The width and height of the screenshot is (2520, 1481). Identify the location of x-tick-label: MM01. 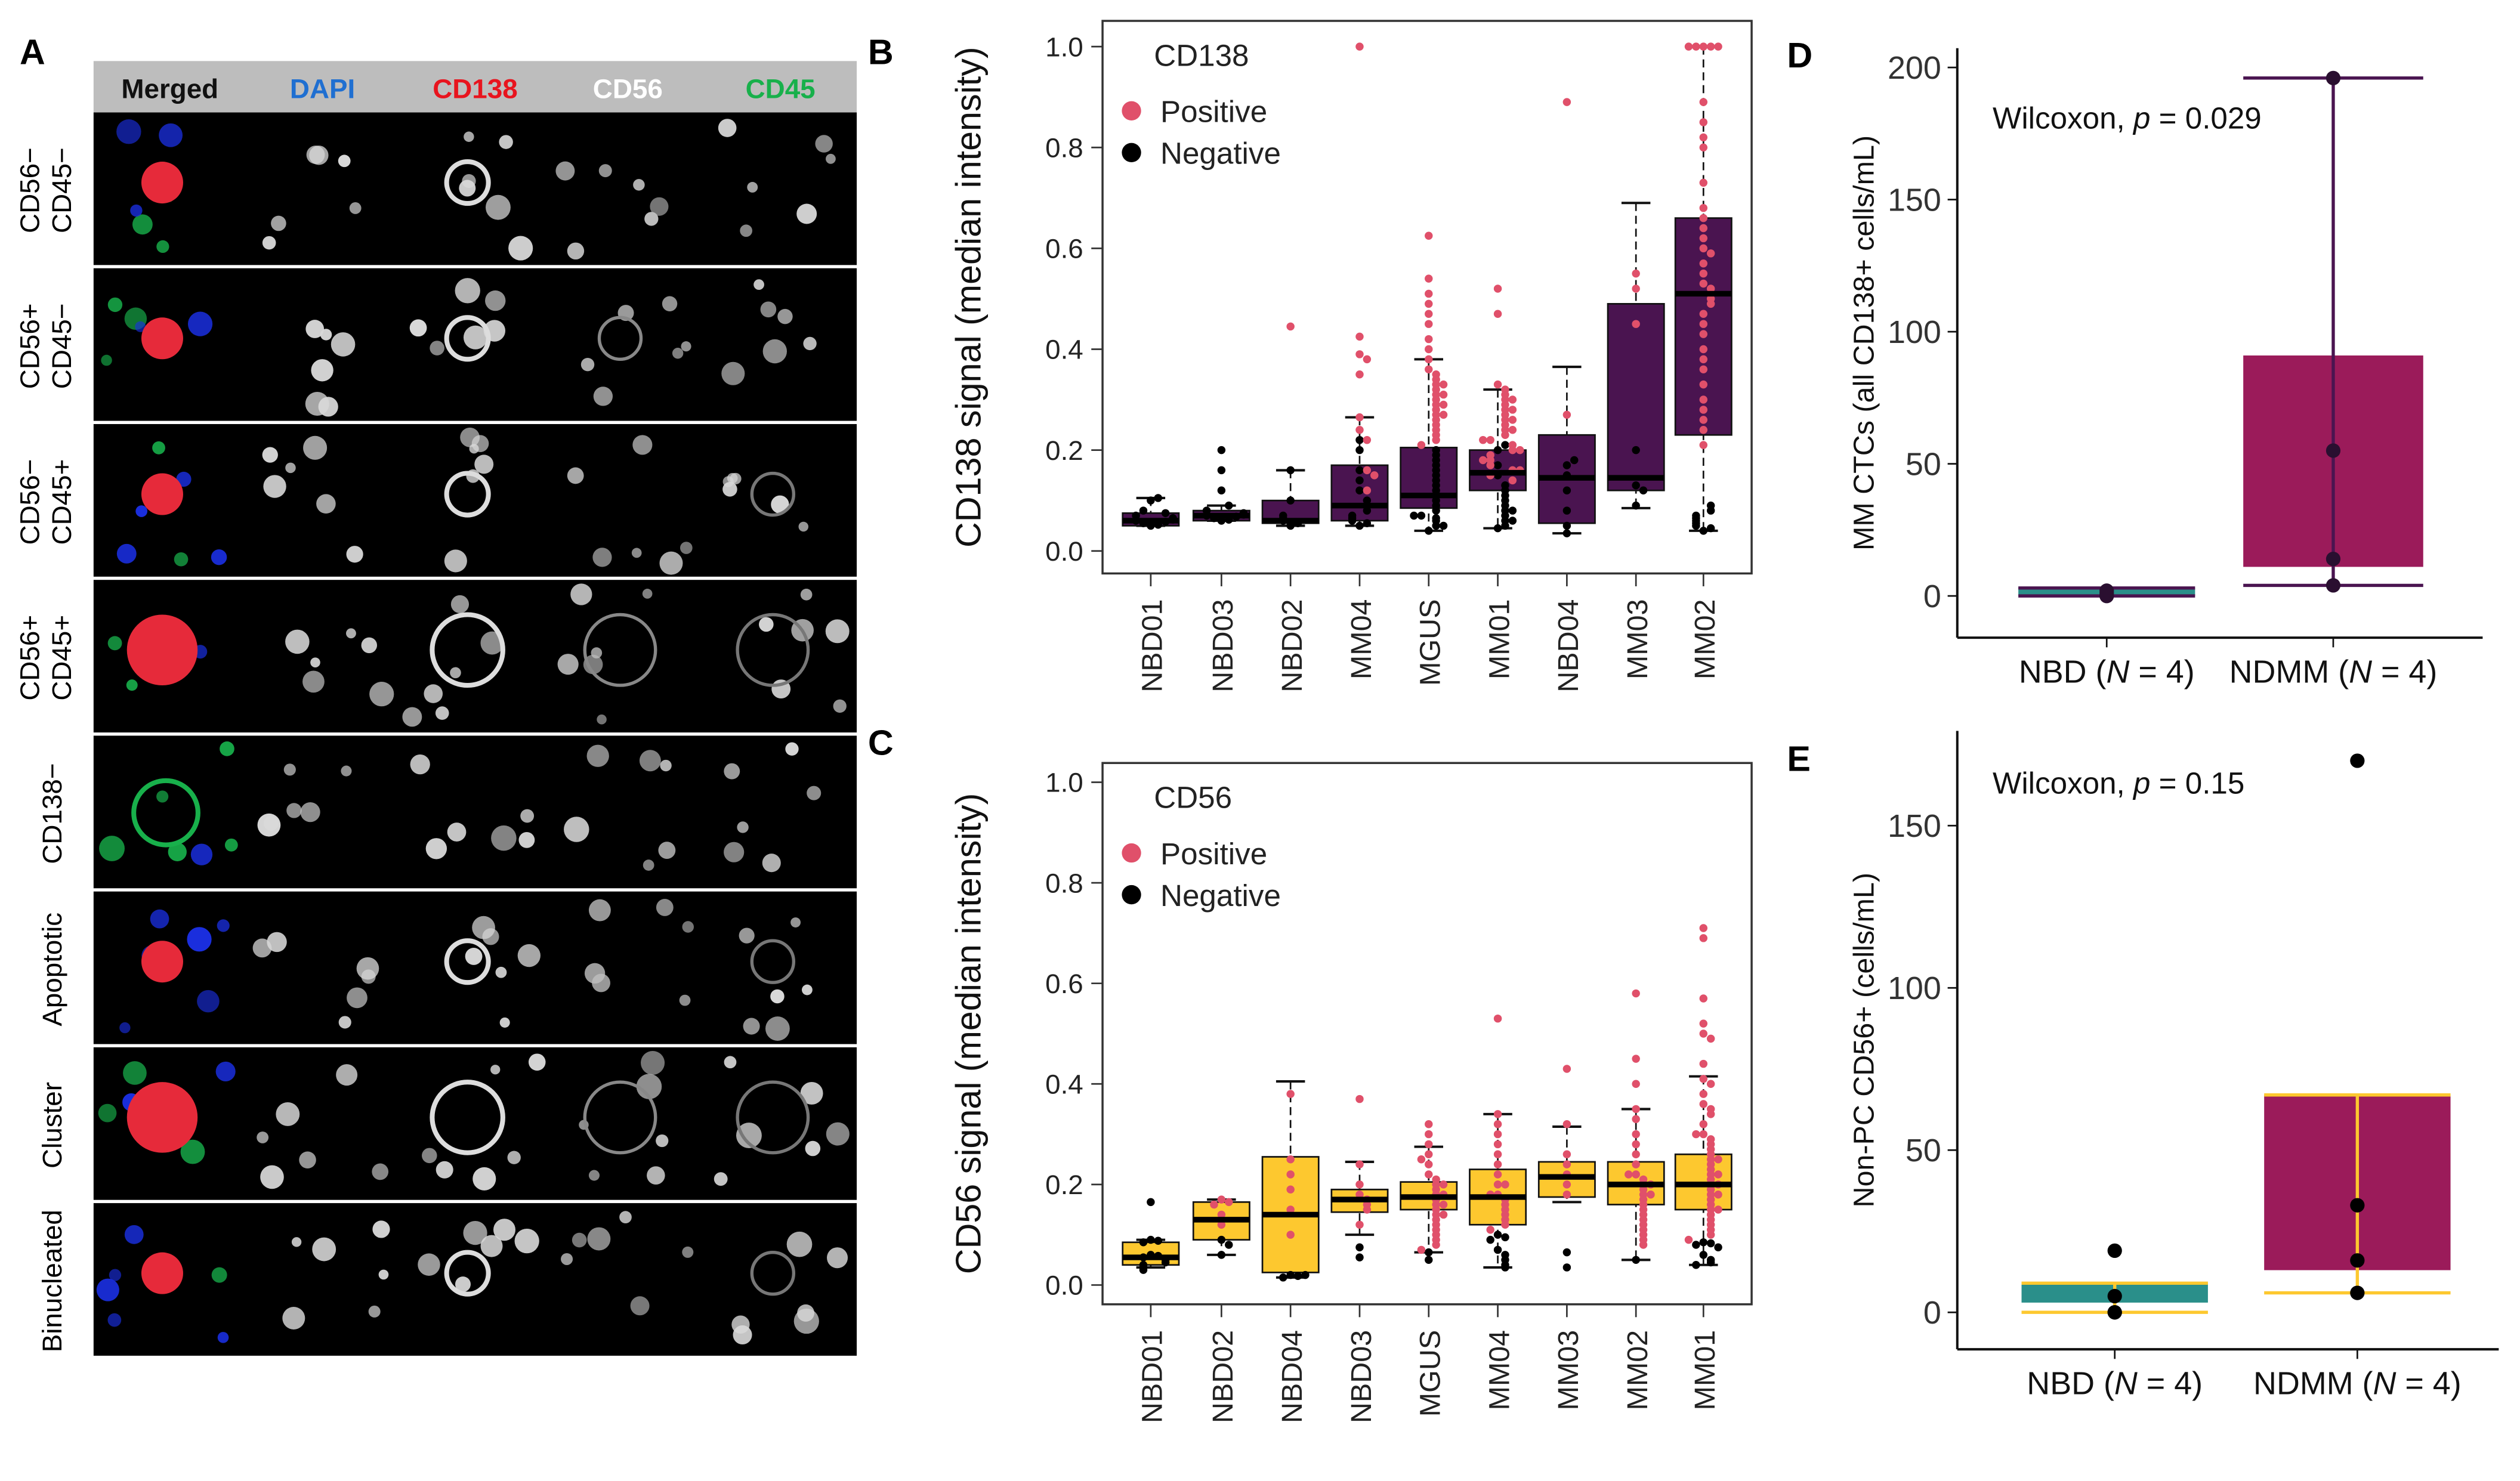
(1499, 639).